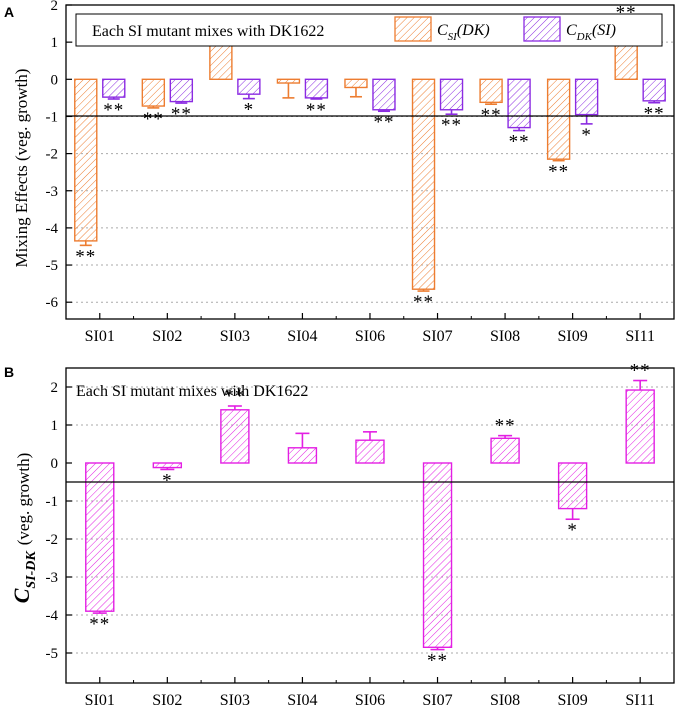 This screenshot has height=724, width=677. I want to click on legend-swatch-csi, so click(413, 29).